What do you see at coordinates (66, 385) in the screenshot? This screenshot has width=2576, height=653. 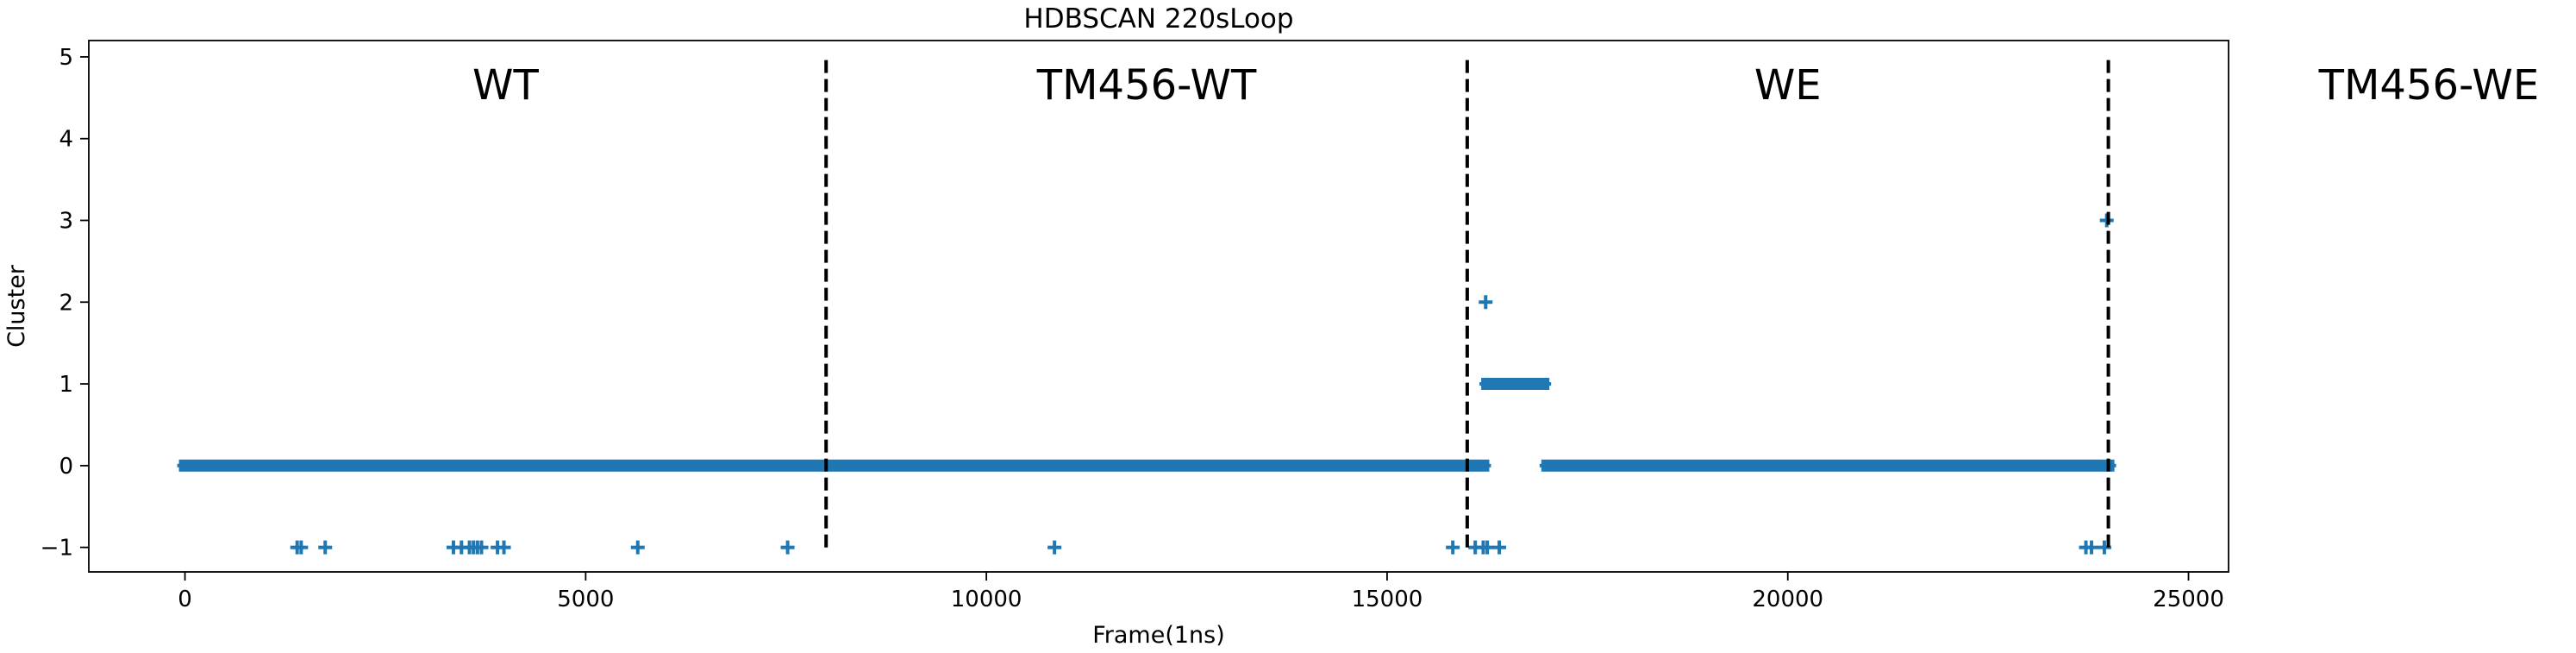 I see `y-tick-label-2: 1` at bounding box center [66, 385].